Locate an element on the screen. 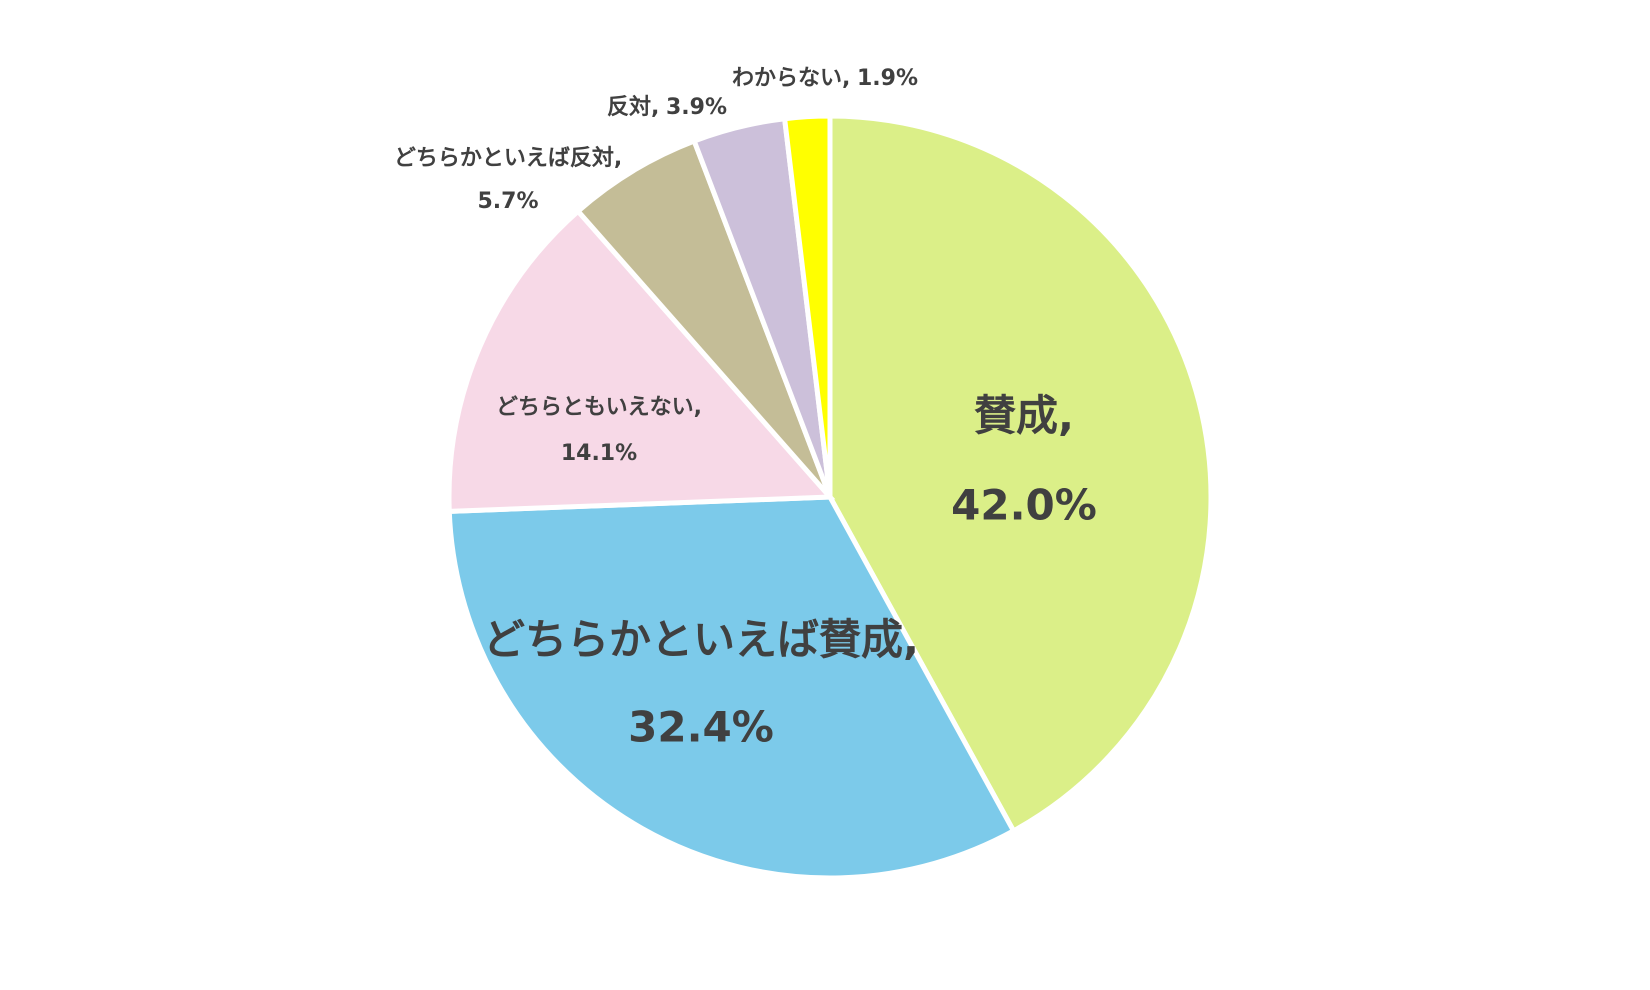 This screenshot has width=1650, height=990. data-label: どちらかといえば賛成, is located at coordinates (701, 639).